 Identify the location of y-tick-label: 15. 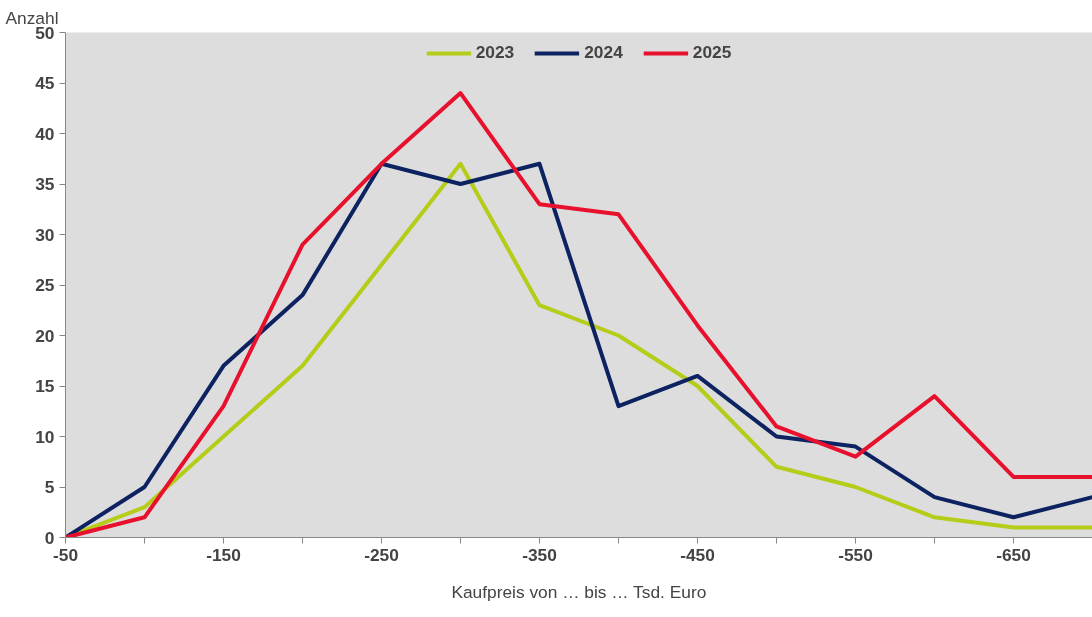
(45, 386).